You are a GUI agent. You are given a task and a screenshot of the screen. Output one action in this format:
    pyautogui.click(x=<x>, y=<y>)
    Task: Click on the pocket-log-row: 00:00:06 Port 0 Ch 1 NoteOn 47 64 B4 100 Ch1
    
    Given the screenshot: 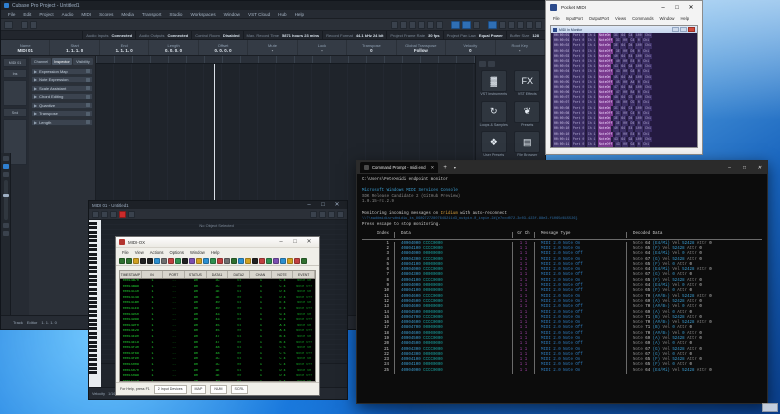 What is the action you would take?
    pyautogui.click(x=624, y=87)
    